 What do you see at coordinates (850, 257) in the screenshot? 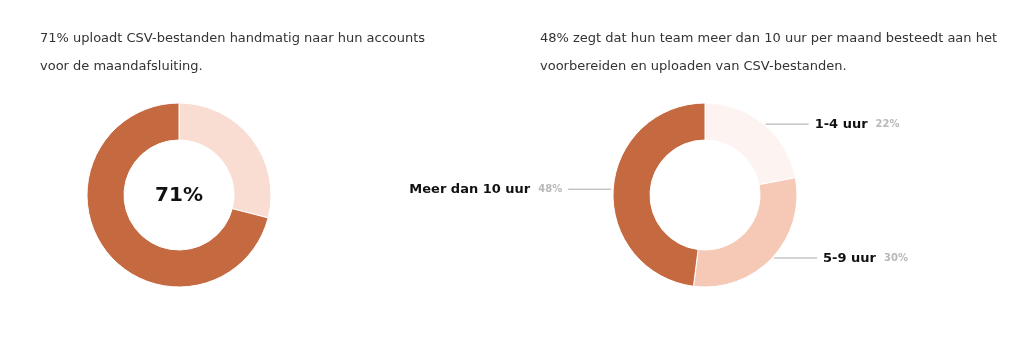
I see `slice-label: 5-9 uur` at bounding box center [850, 257].